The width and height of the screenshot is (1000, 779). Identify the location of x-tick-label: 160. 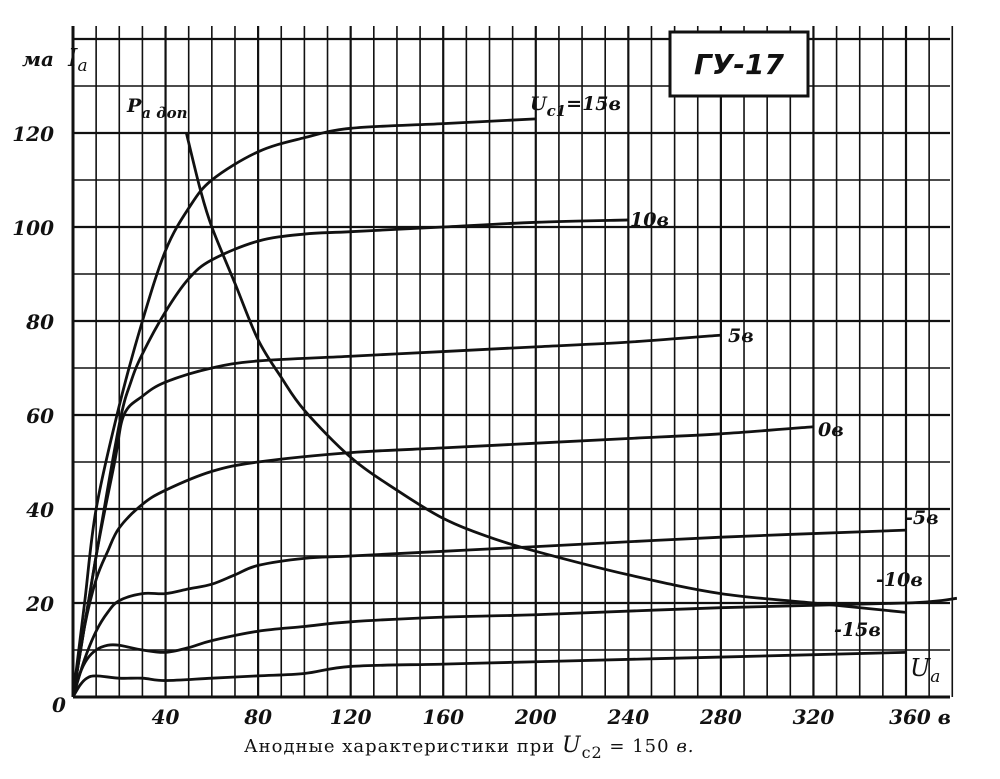
(443, 717).